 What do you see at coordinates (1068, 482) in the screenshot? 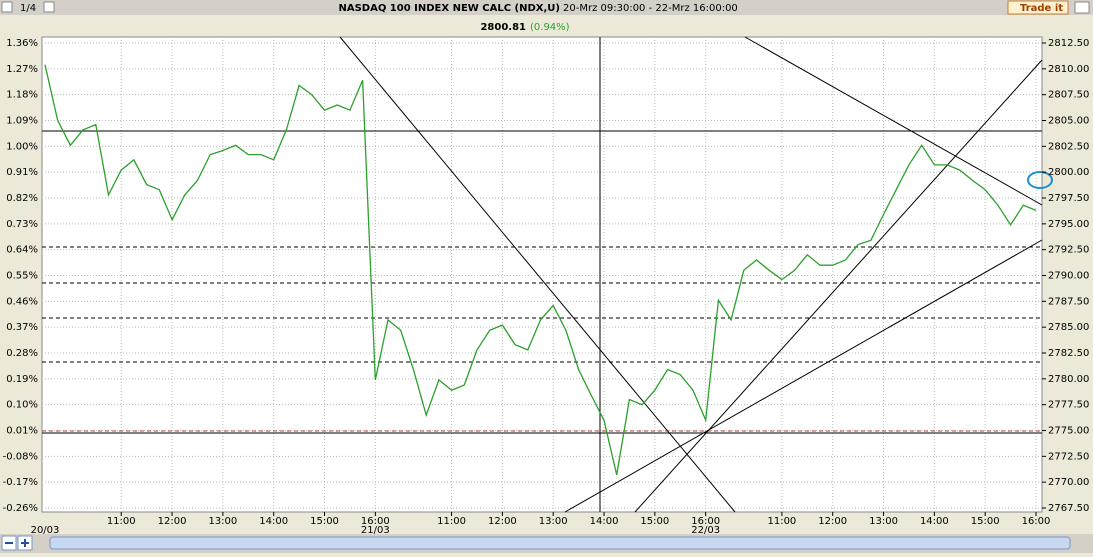
I see `y2-tick-label: 2770.00` at bounding box center [1068, 482].